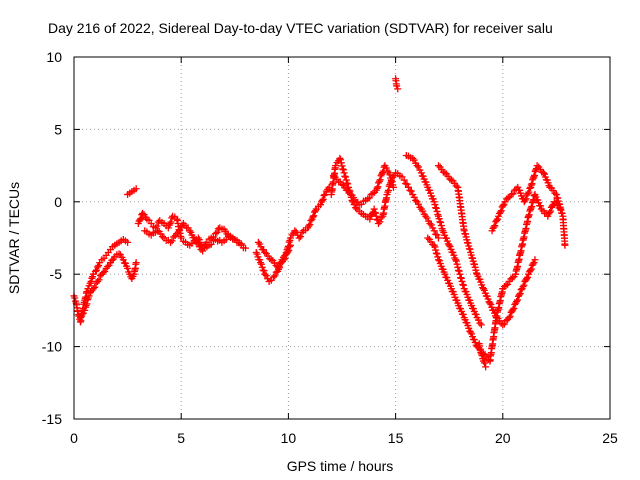 This screenshot has width=640, height=480. Describe the element at coordinates (397, 84) in the screenshot. I see `series-spike` at that location.